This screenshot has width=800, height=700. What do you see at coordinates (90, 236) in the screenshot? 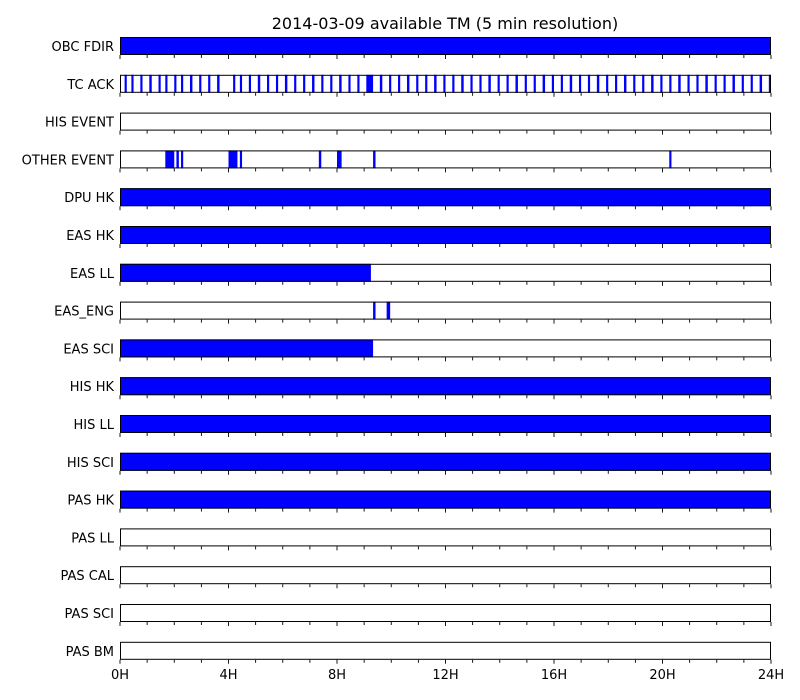
I see `row-label: EAS HK` at bounding box center [90, 236].